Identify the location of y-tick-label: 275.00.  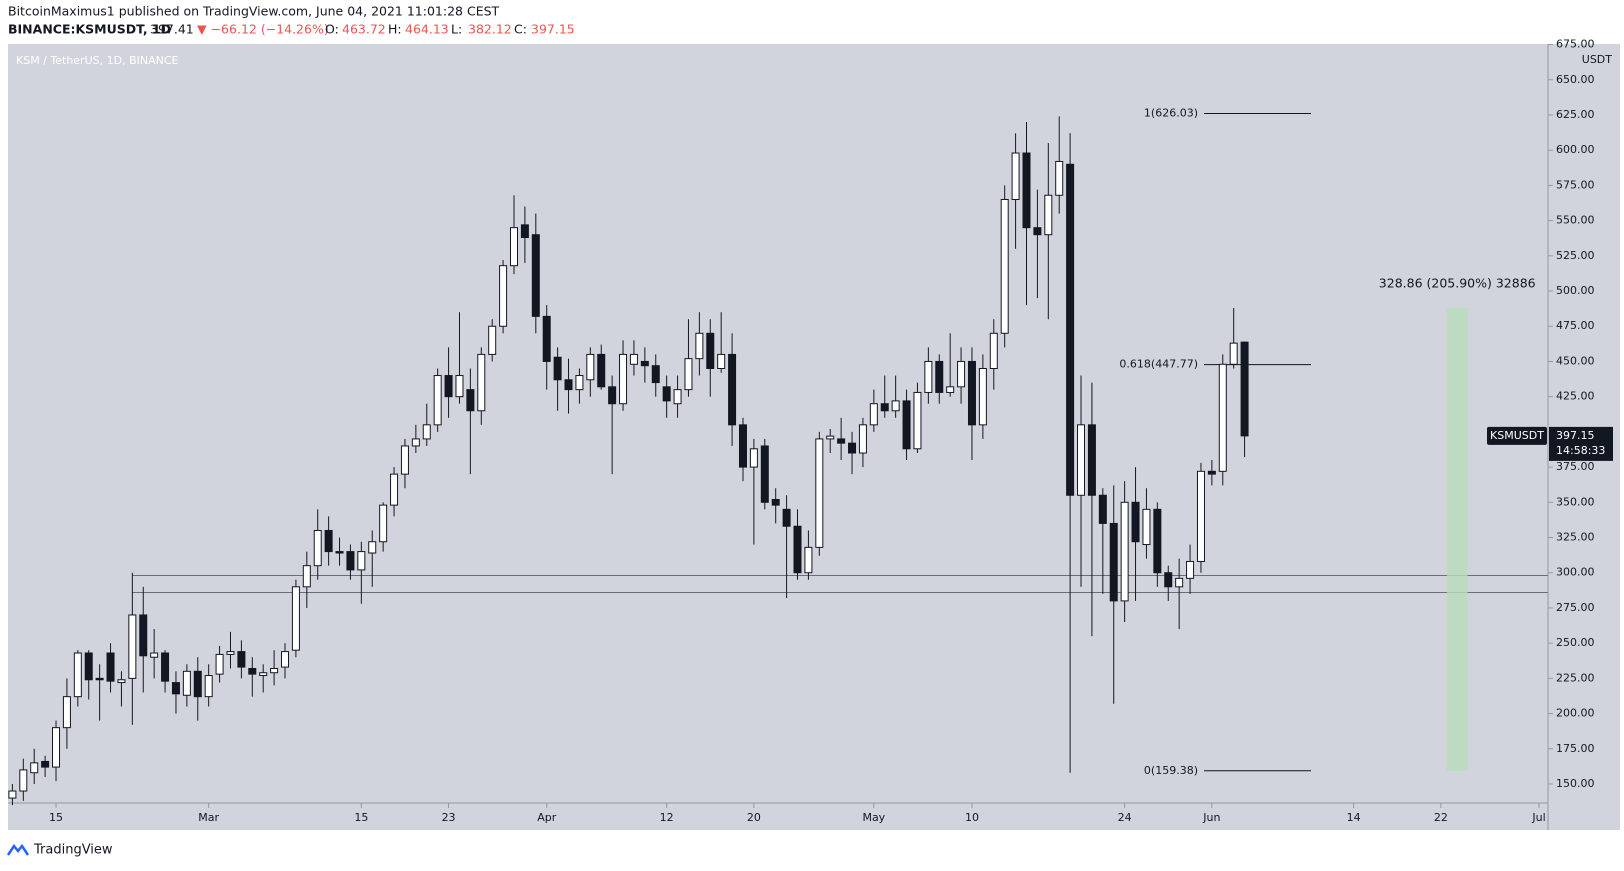
(1575, 607).